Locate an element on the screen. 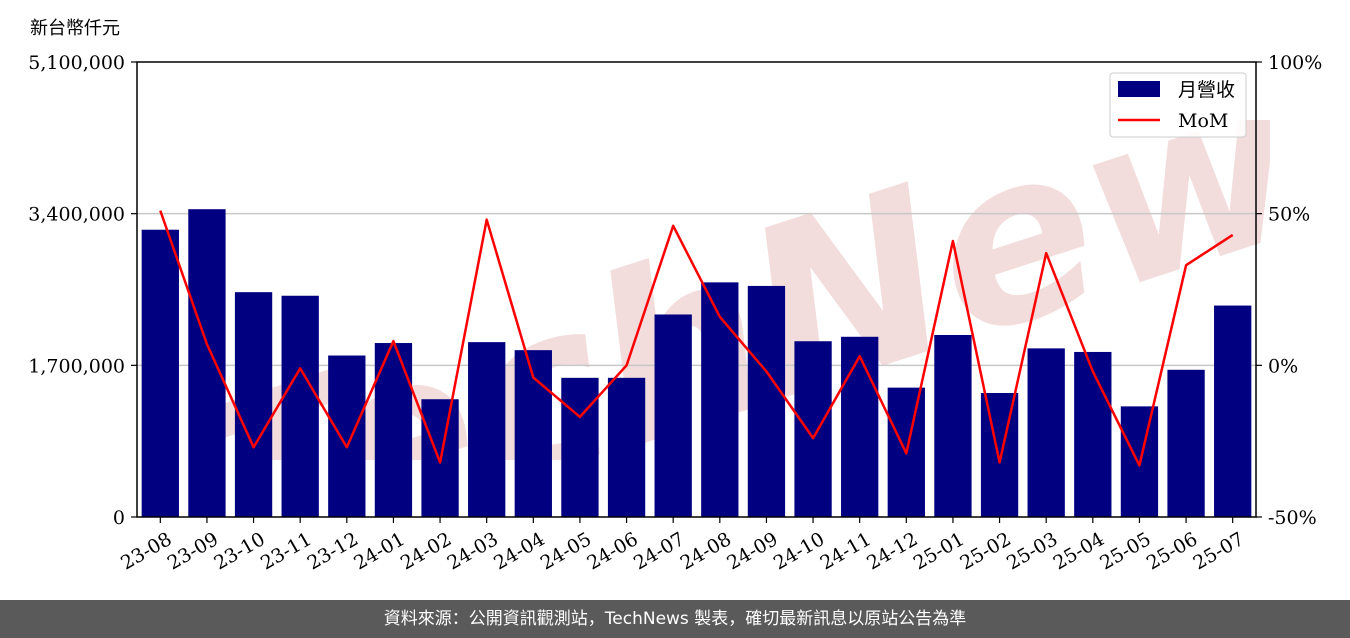 This screenshot has height=638, width=1350. x-tick-label: 25-01 is located at coordinates (939, 551).